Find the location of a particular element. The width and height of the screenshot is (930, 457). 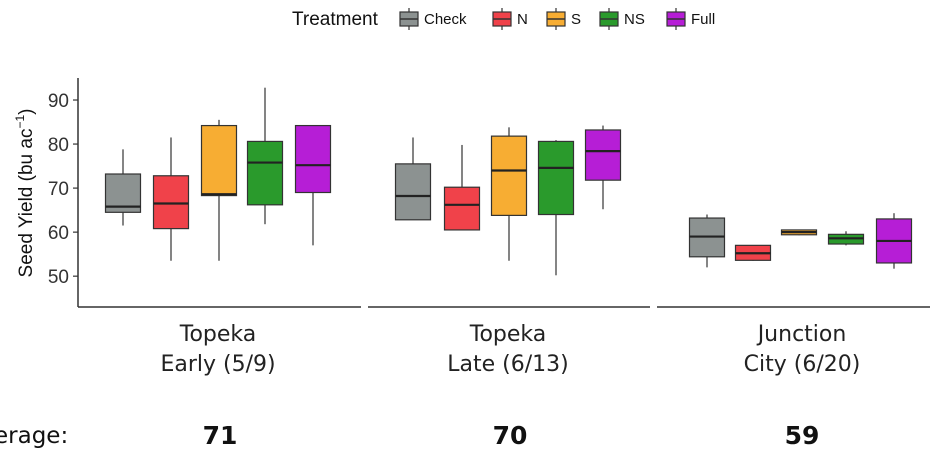

legend-title: Treatment is located at coordinates (335, 19).